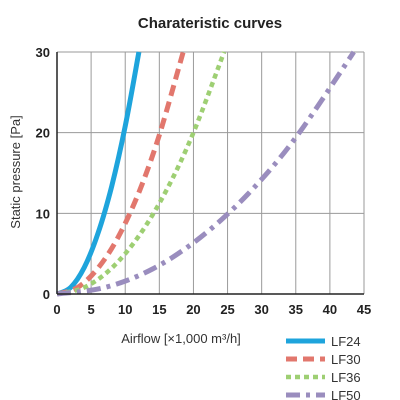 The width and height of the screenshot is (400, 400). I want to click on legend: LF24 LF30 LF36 LF50, so click(323, 367).